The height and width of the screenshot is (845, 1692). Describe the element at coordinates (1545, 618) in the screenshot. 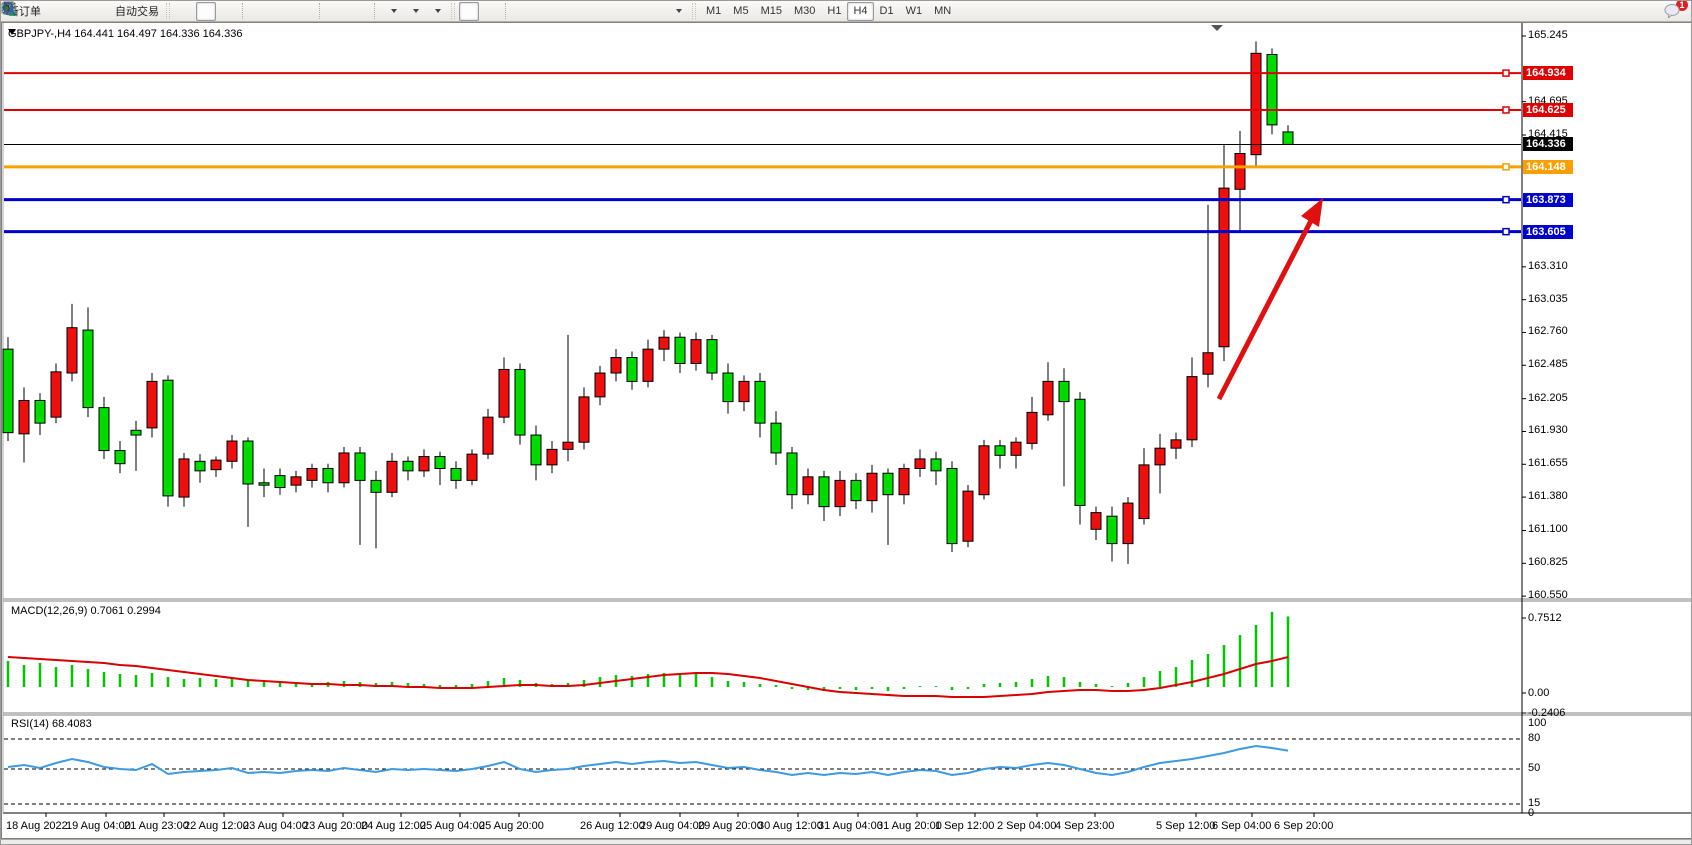

I see `macd-axis-label: 0.7512` at that location.